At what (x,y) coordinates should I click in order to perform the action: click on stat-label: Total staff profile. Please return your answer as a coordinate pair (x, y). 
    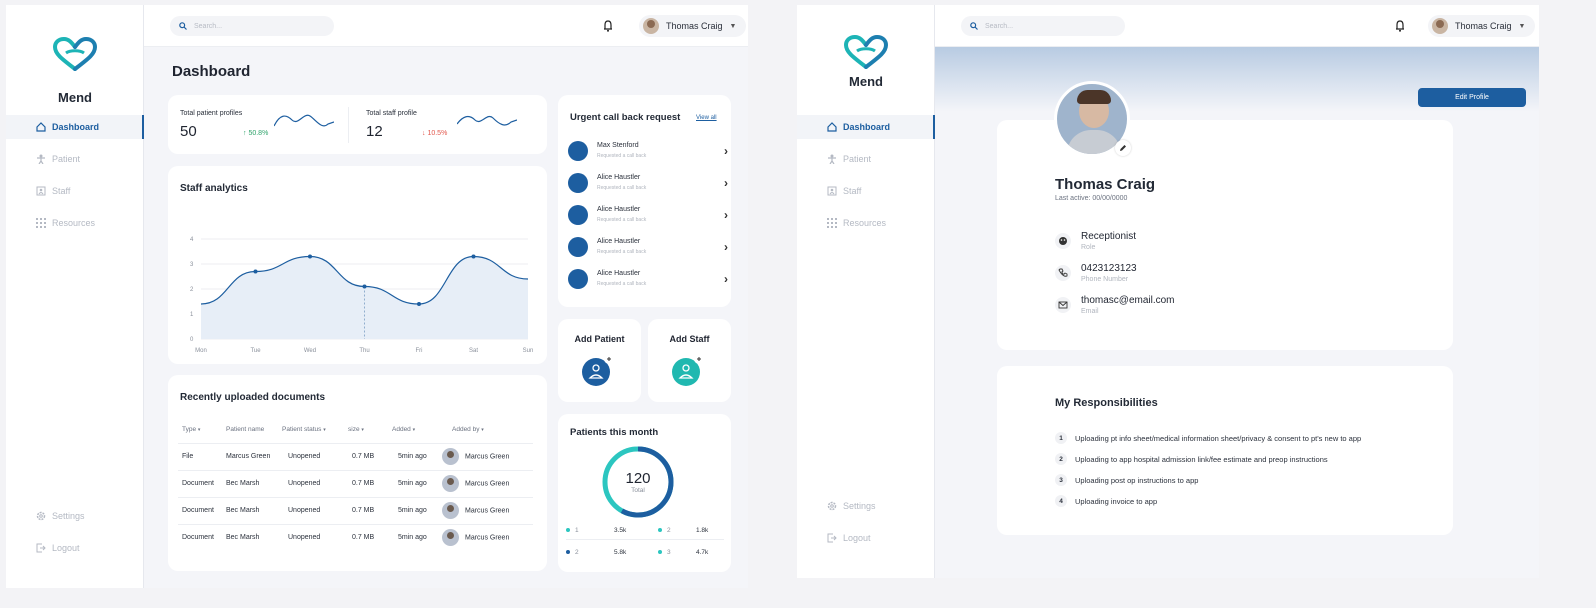
    Looking at the image, I should click on (391, 113).